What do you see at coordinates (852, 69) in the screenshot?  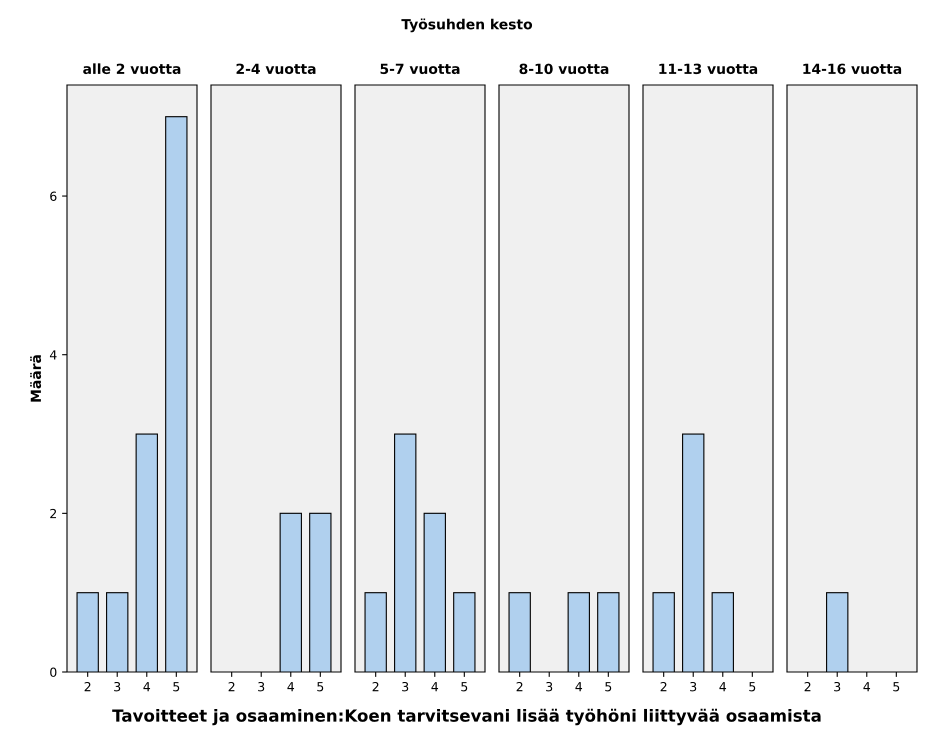 I see `chart-title: 14-16 vuotta` at bounding box center [852, 69].